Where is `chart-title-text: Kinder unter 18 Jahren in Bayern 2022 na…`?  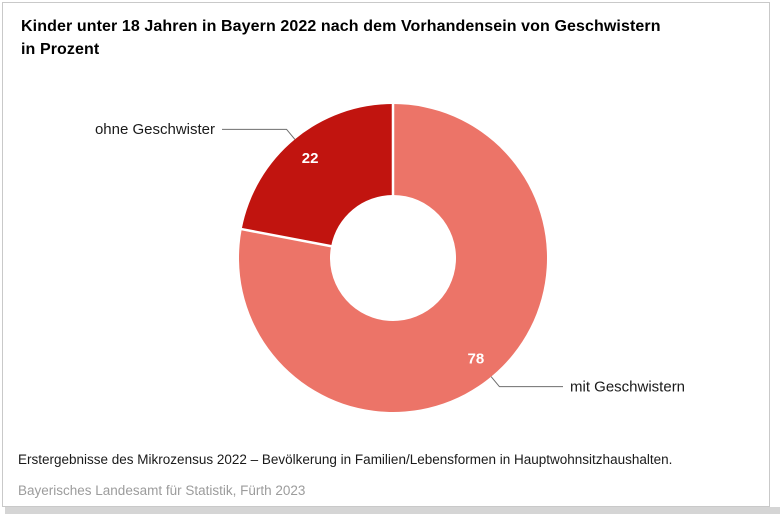
chart-title-text: Kinder unter 18 Jahren in Bayern 2022 na… is located at coordinates (341, 26).